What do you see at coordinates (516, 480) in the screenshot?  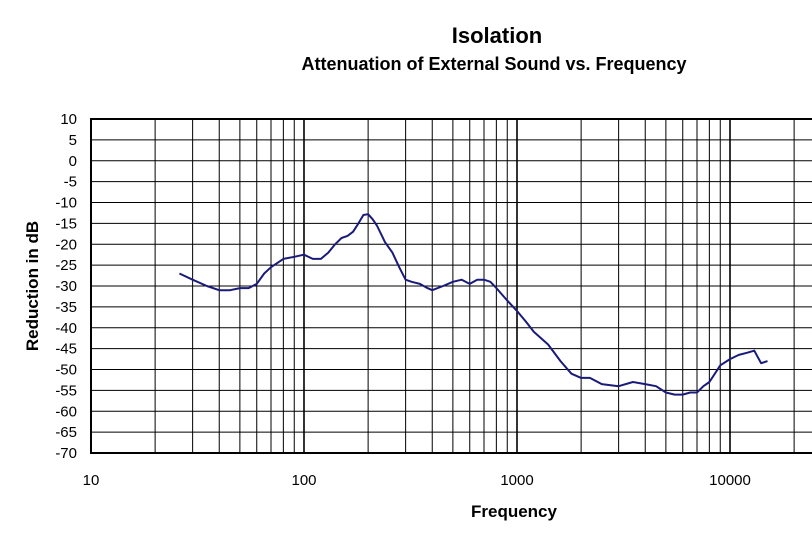 I see `x-tick-label: 1000` at bounding box center [516, 480].